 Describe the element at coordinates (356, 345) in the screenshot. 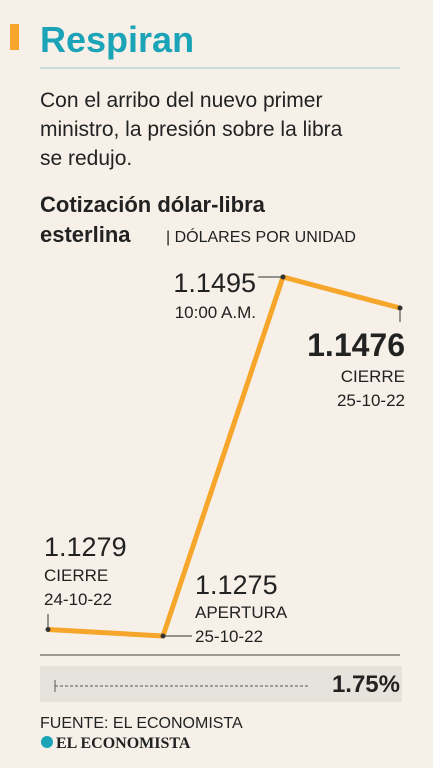

I see `value-label: 1.1476` at that location.